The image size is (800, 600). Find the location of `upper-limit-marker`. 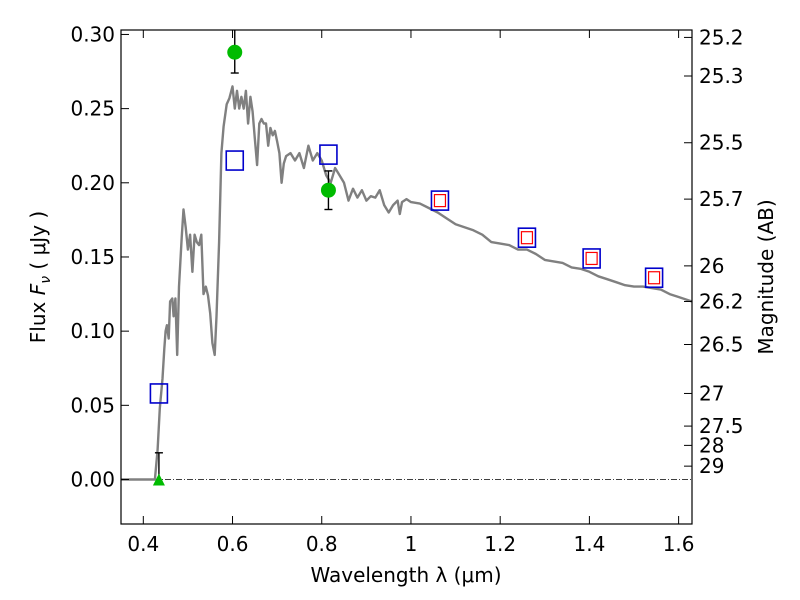

upper-limit-marker is located at coordinates (158, 479).